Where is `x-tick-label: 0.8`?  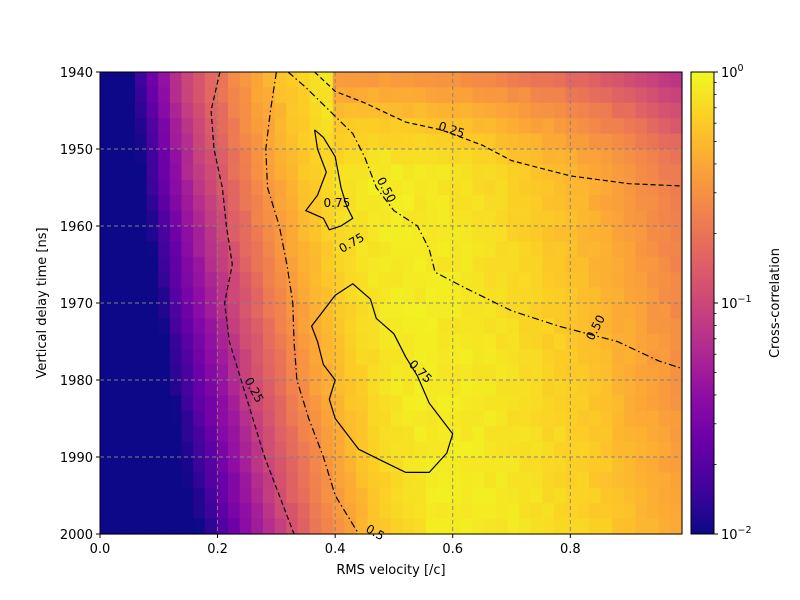
x-tick-label: 0.8 is located at coordinates (570, 549).